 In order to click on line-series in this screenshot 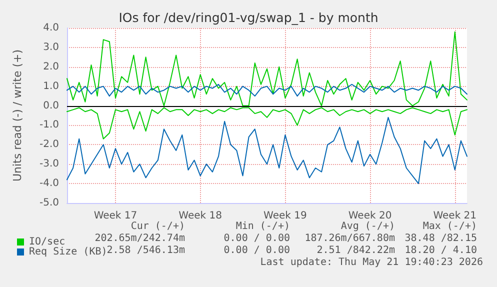, I will do `click(267, 90)`.